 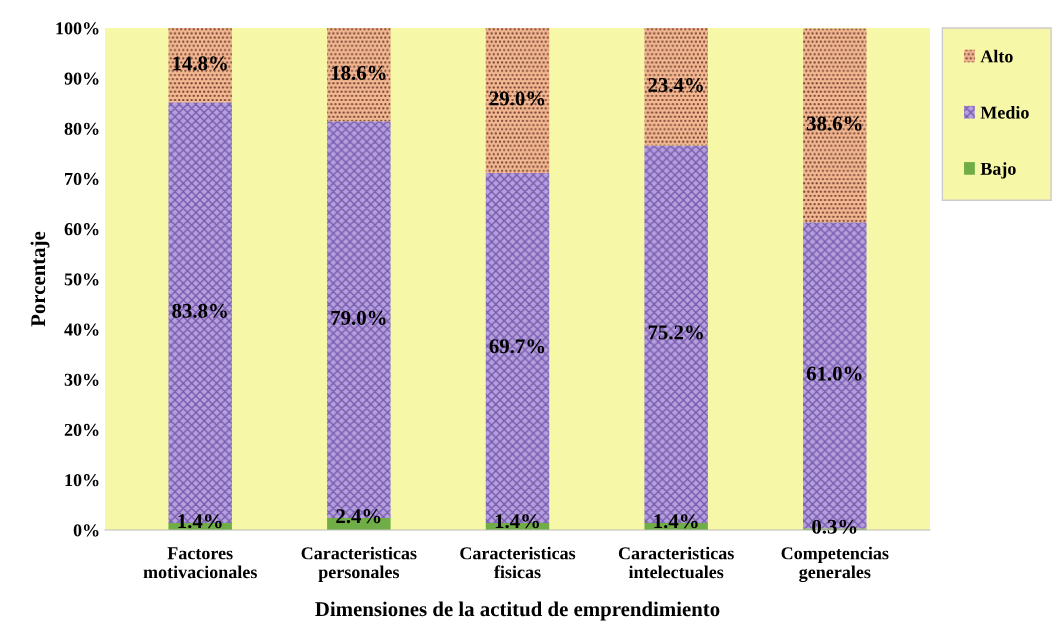 I want to click on data-label: 29.0%, so click(x=517, y=98).